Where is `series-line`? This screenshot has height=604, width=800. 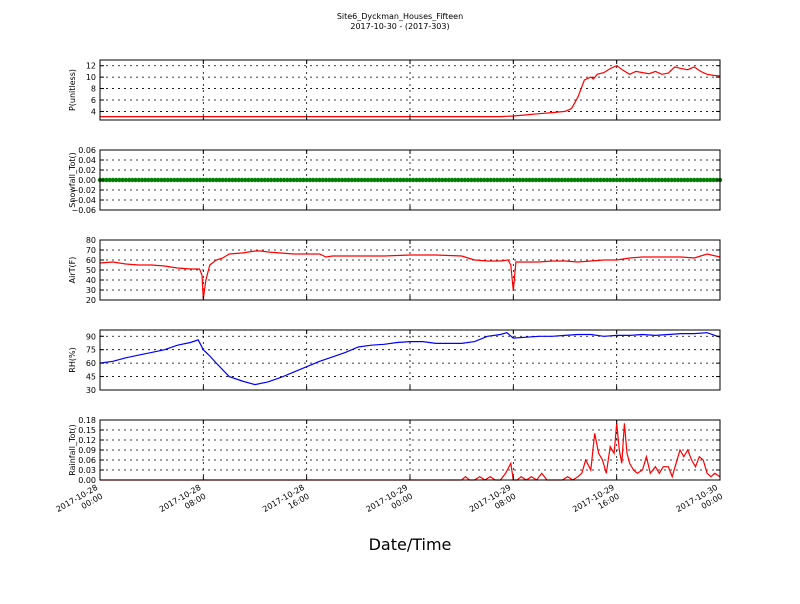 series-line is located at coordinates (410, 275).